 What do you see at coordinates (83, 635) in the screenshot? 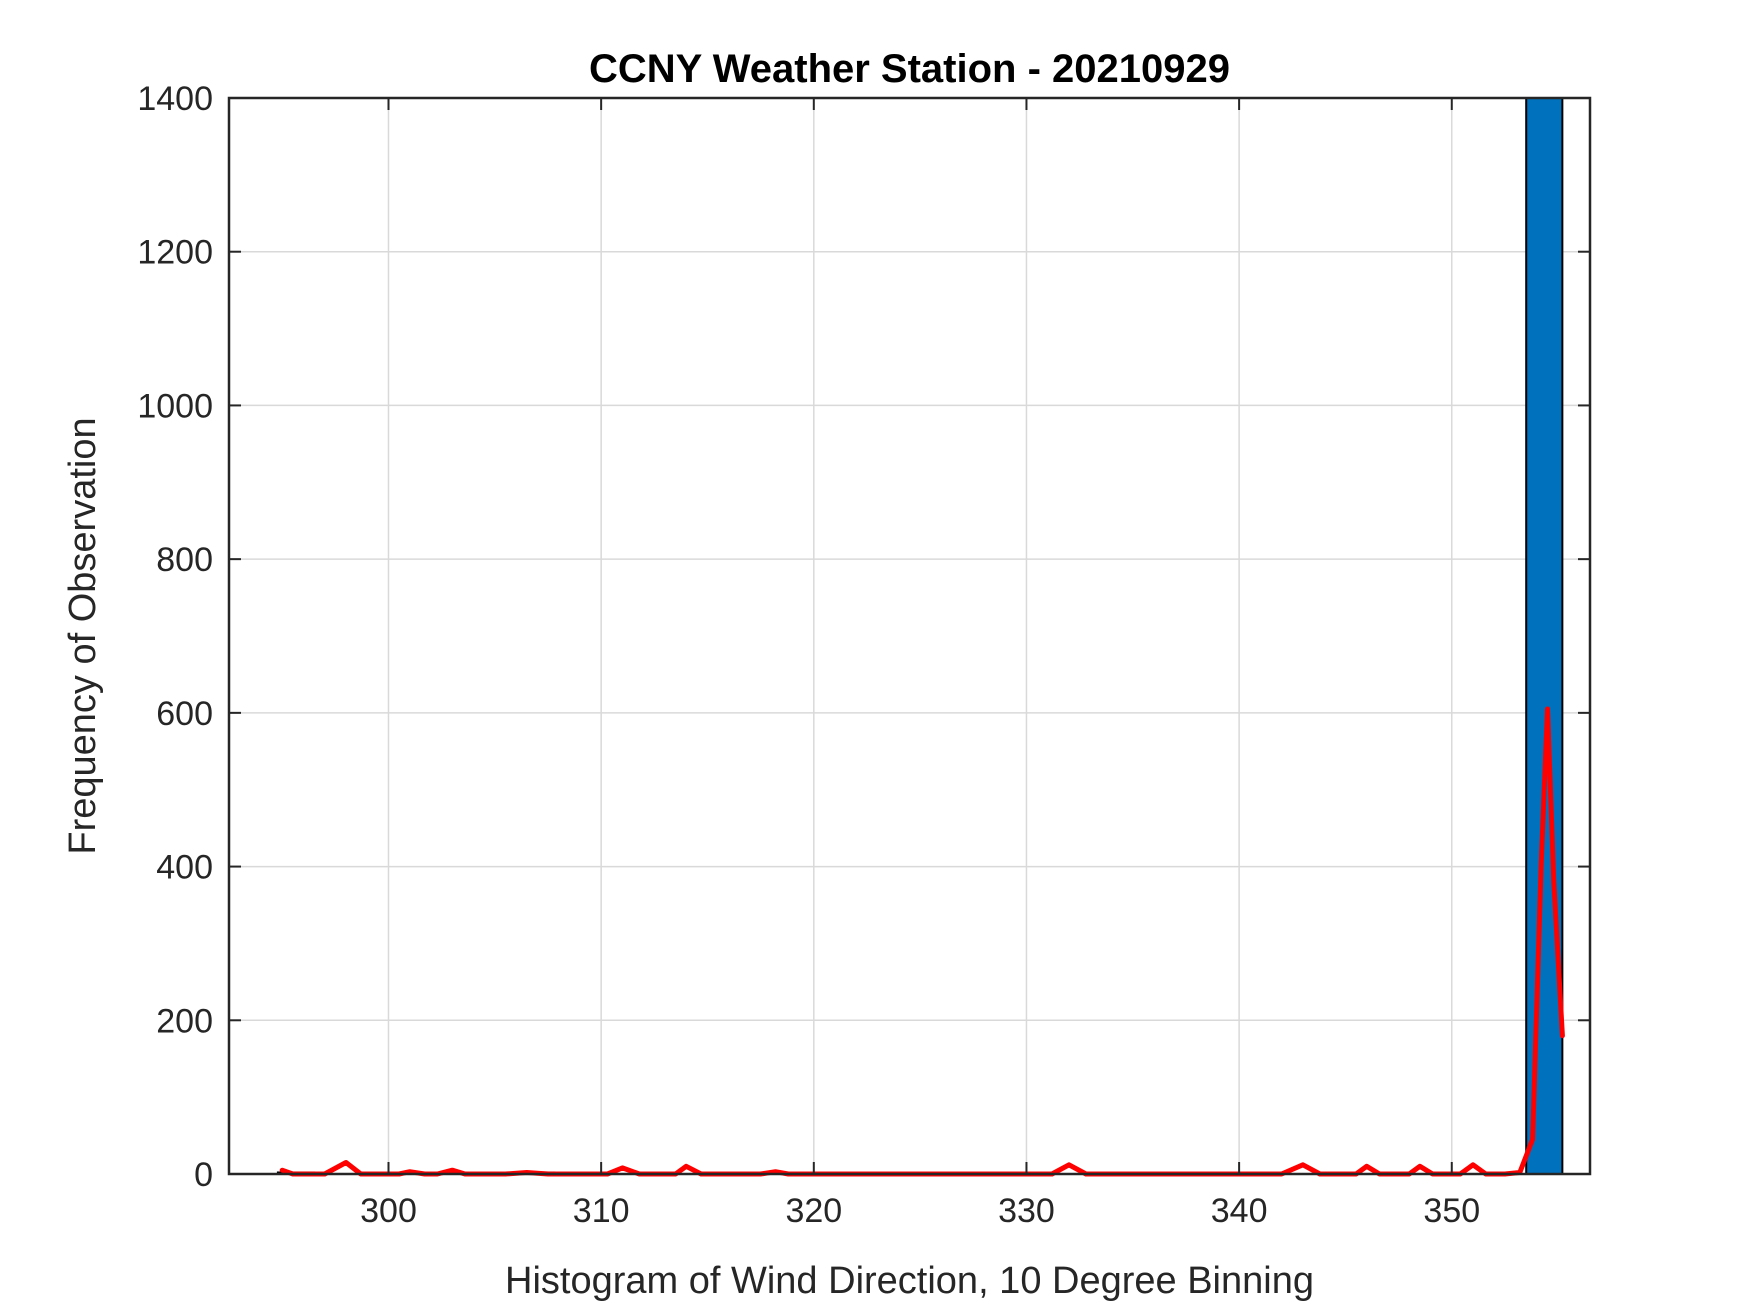
I see `y-axis-label: Frequency of Observation` at bounding box center [83, 635].